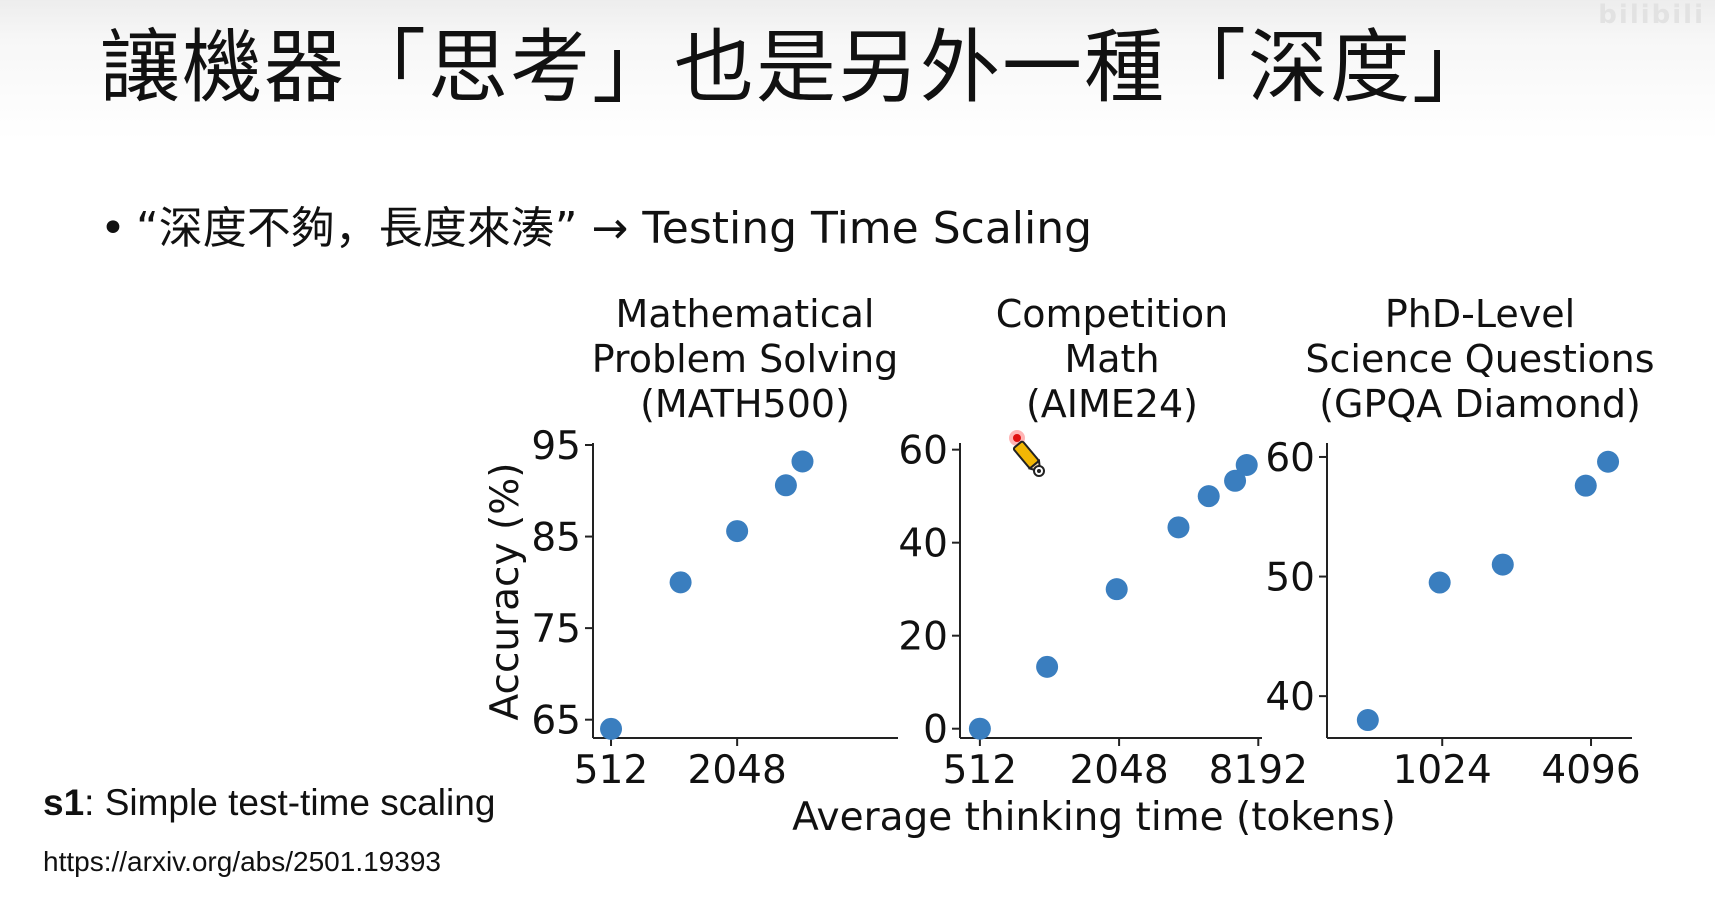 This screenshot has width=1715, height=897. Describe the element at coordinates (1590, 770) in the screenshot. I see `x-tick-label: 4096` at that location.